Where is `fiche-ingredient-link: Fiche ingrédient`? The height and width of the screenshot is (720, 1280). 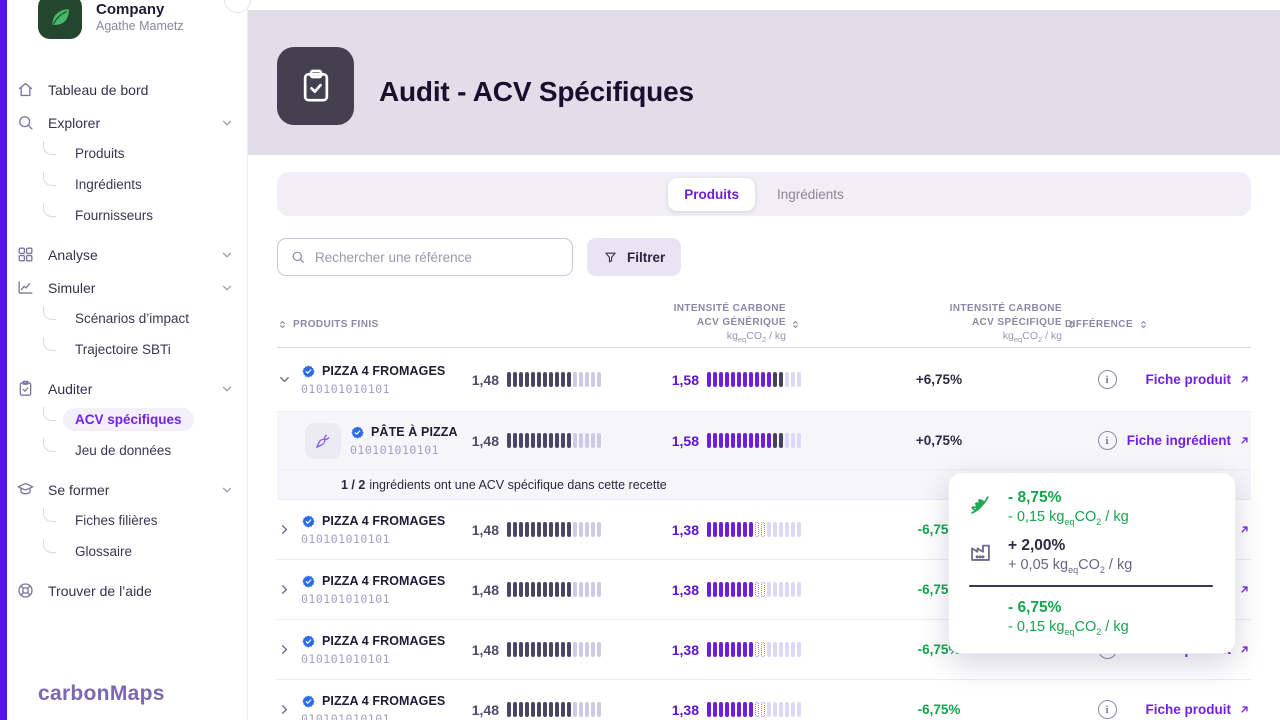
fiche-ingredient-link: Fiche ingrédient is located at coordinates (1189, 440).